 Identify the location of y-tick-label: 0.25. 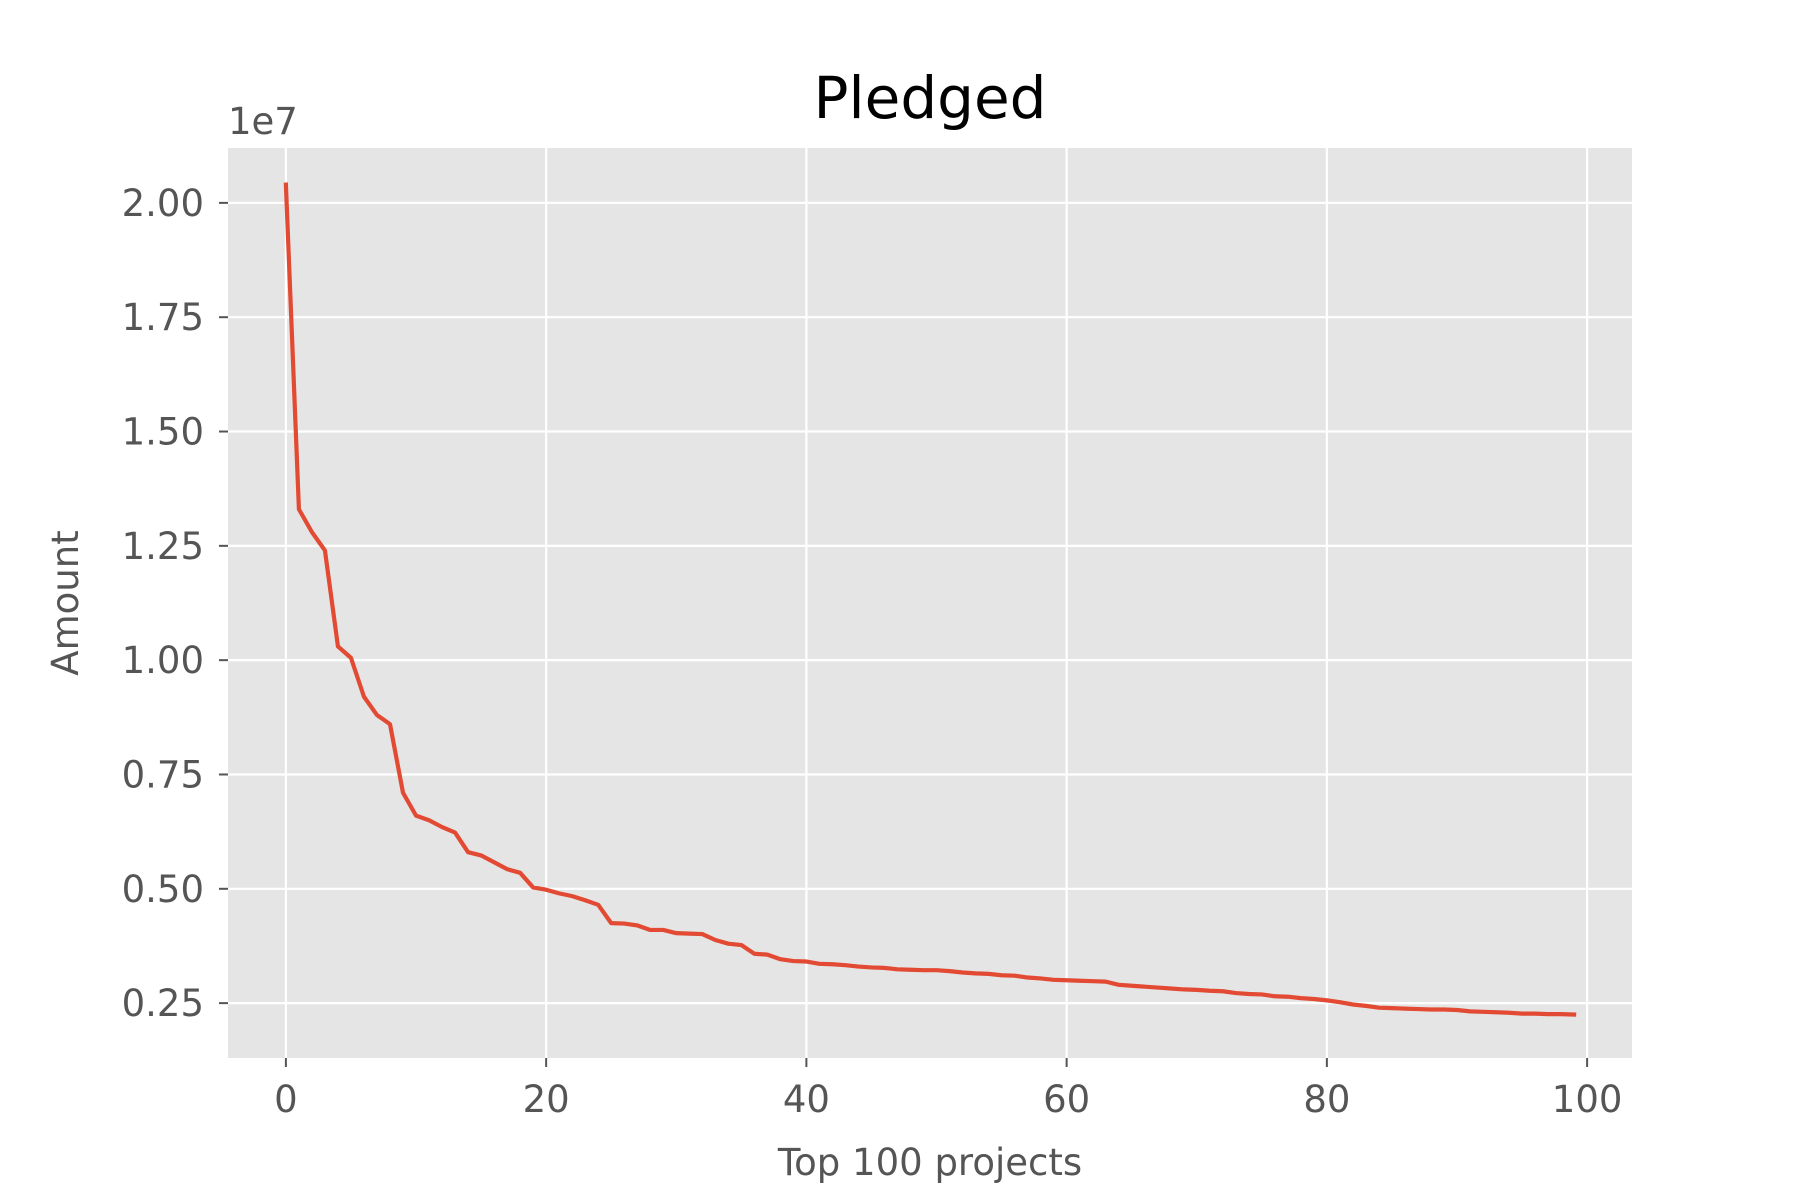
(163, 1003).